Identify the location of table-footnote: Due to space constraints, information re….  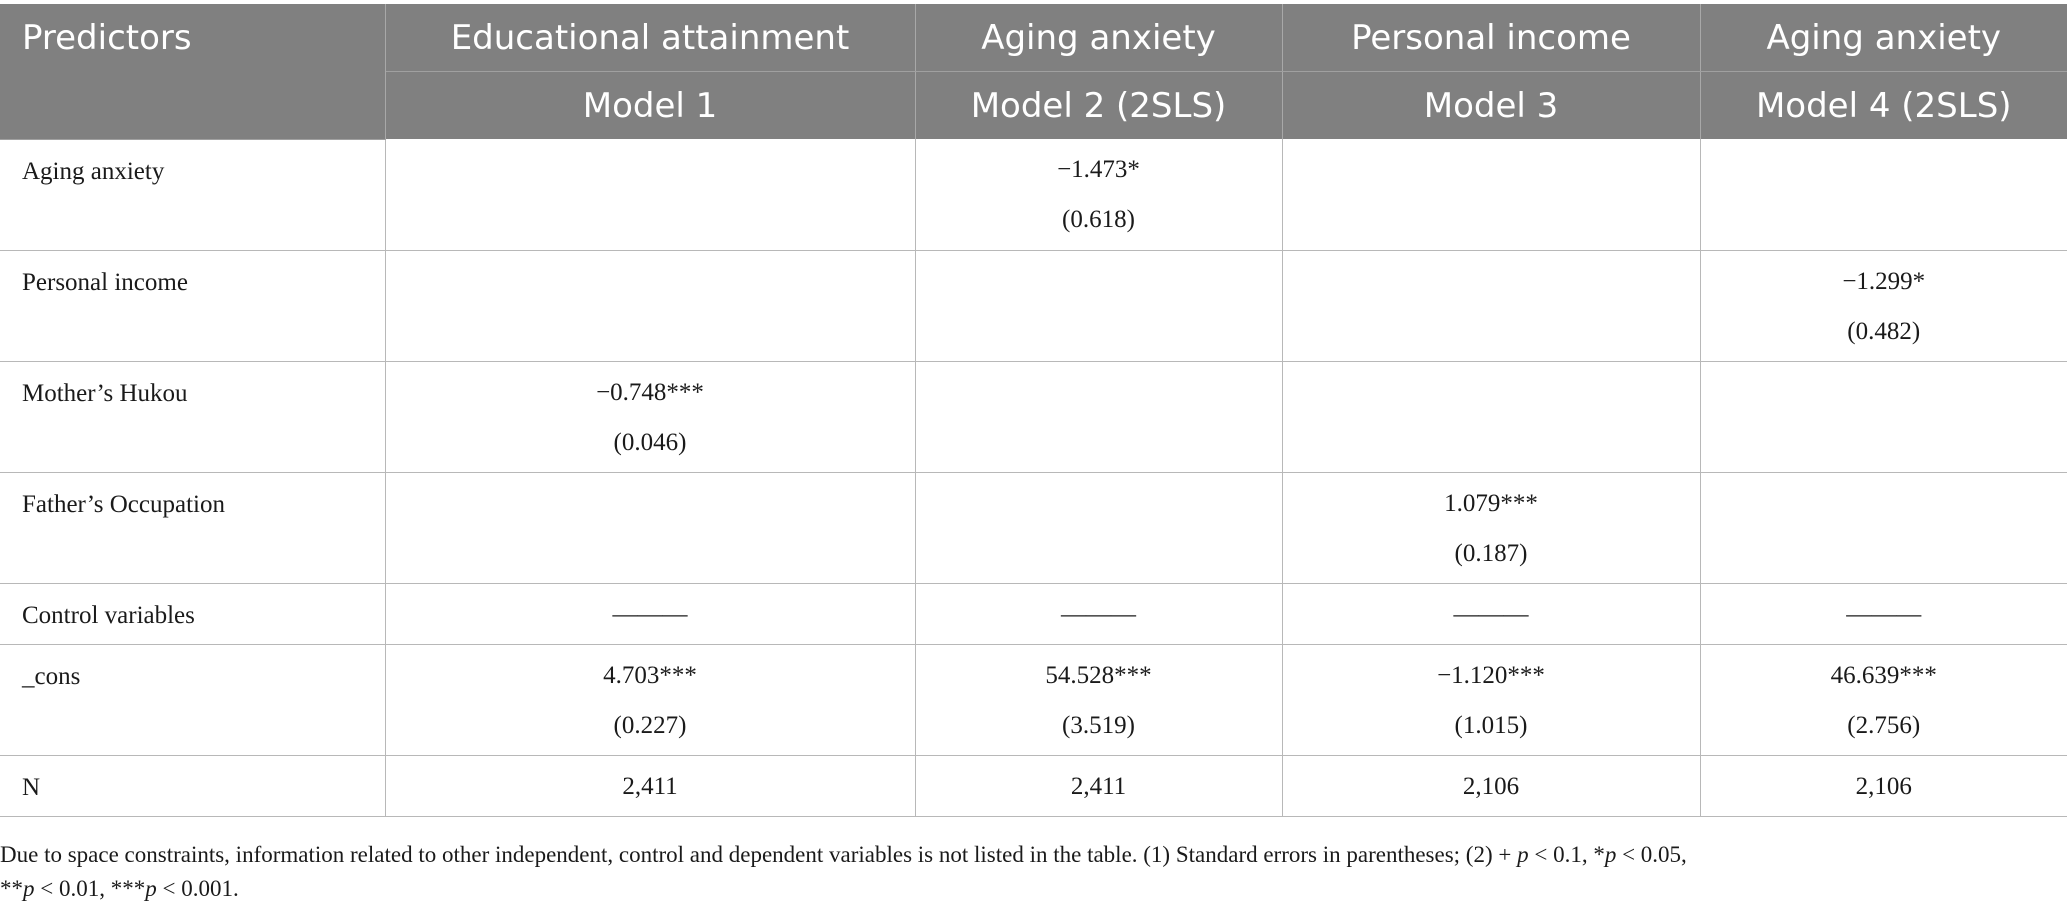
(1020, 872).